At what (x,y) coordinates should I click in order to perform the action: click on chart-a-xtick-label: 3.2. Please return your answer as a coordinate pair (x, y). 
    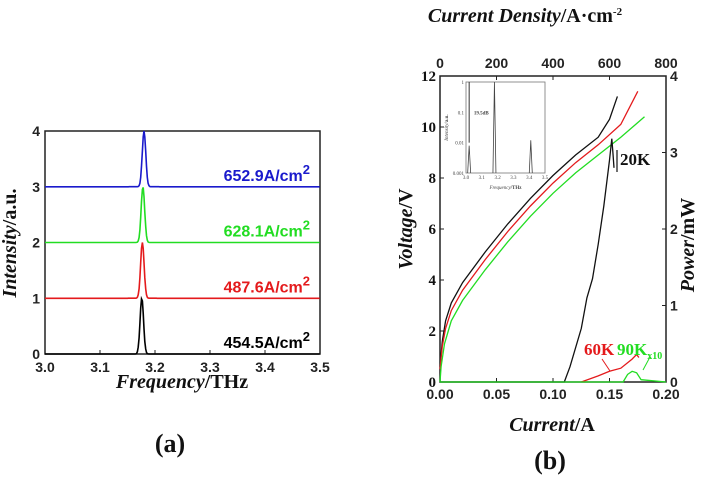
    Looking at the image, I should click on (155, 367).